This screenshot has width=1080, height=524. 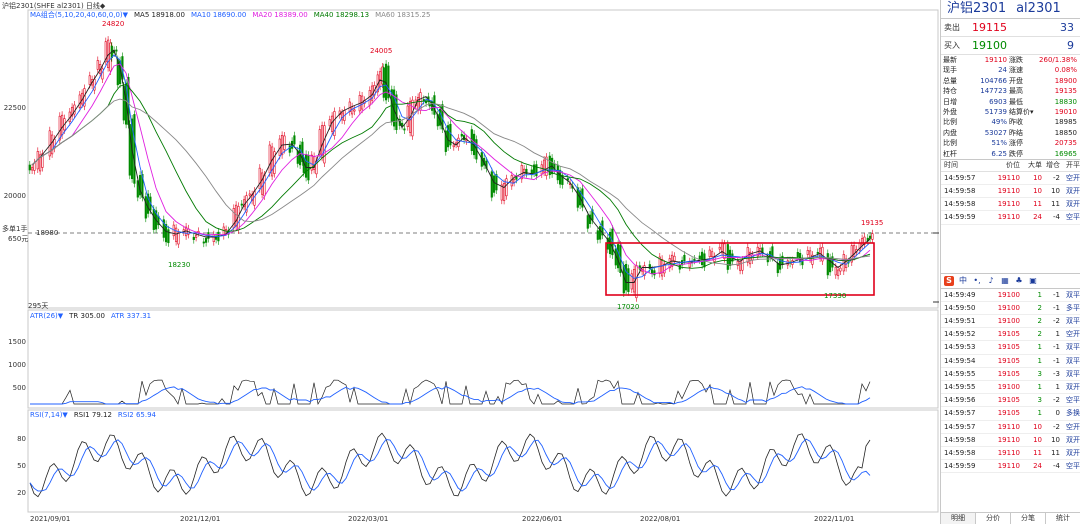 What do you see at coordinates (963, 280) in the screenshot?
I see `lang-zh-icon: 中` at bounding box center [963, 280].